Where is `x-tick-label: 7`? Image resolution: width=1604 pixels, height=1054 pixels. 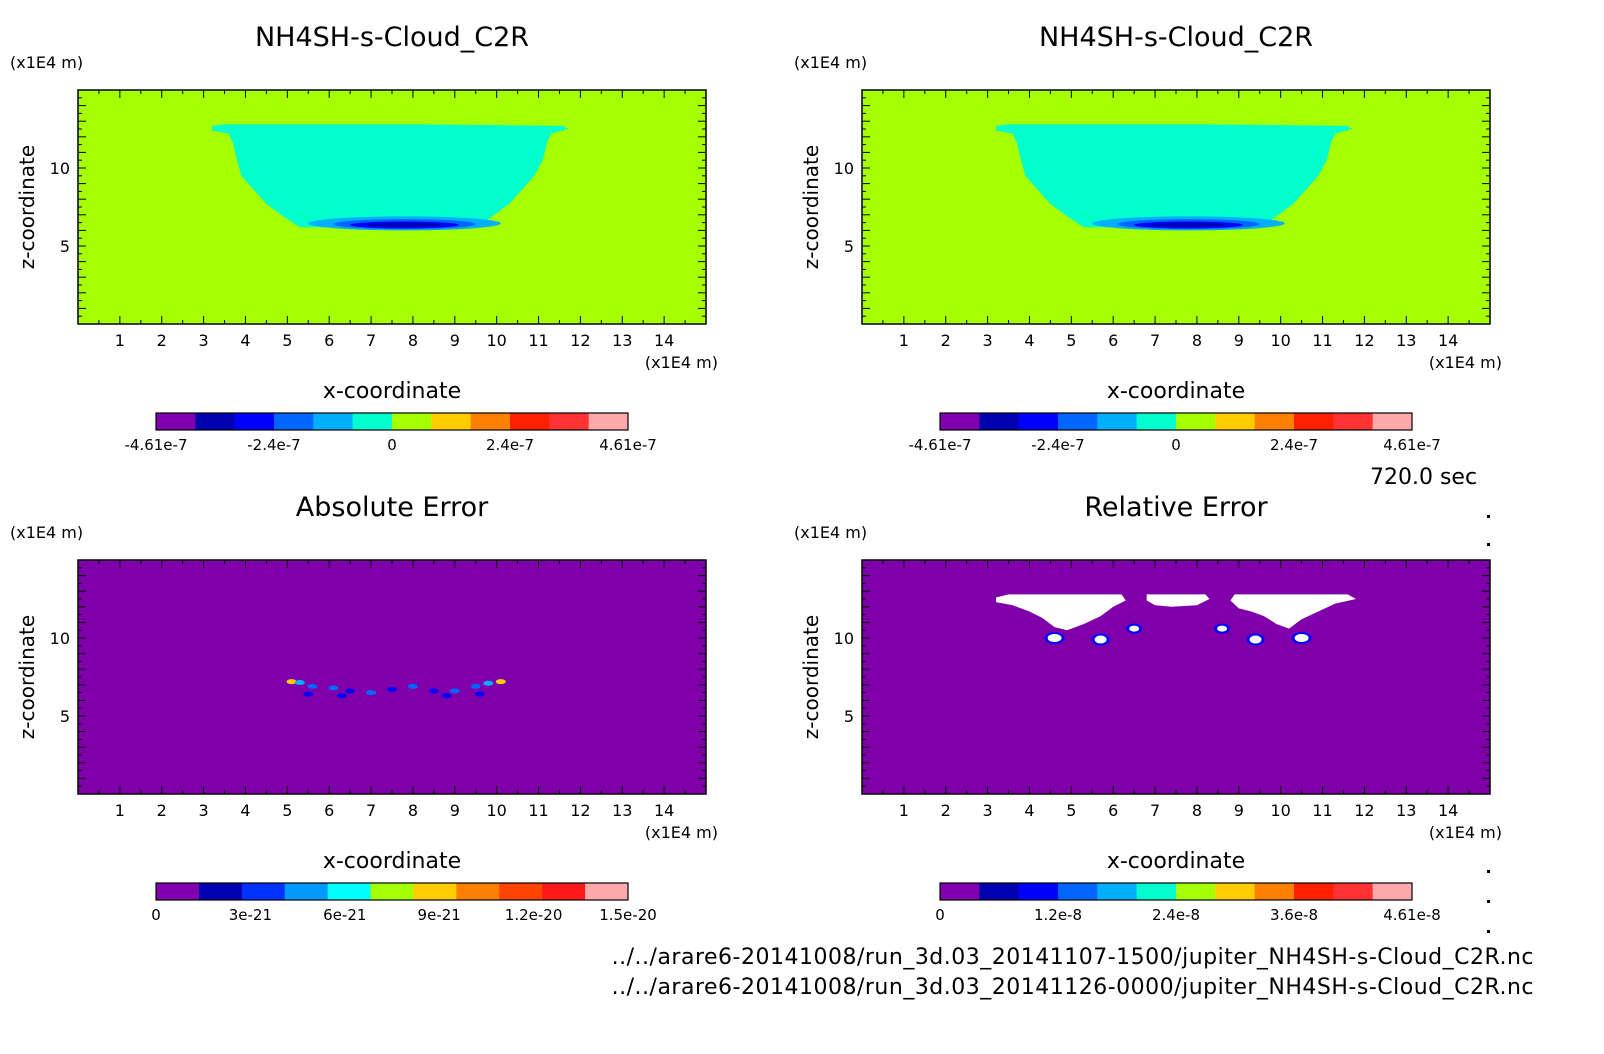
x-tick-label: 7 is located at coordinates (371, 810).